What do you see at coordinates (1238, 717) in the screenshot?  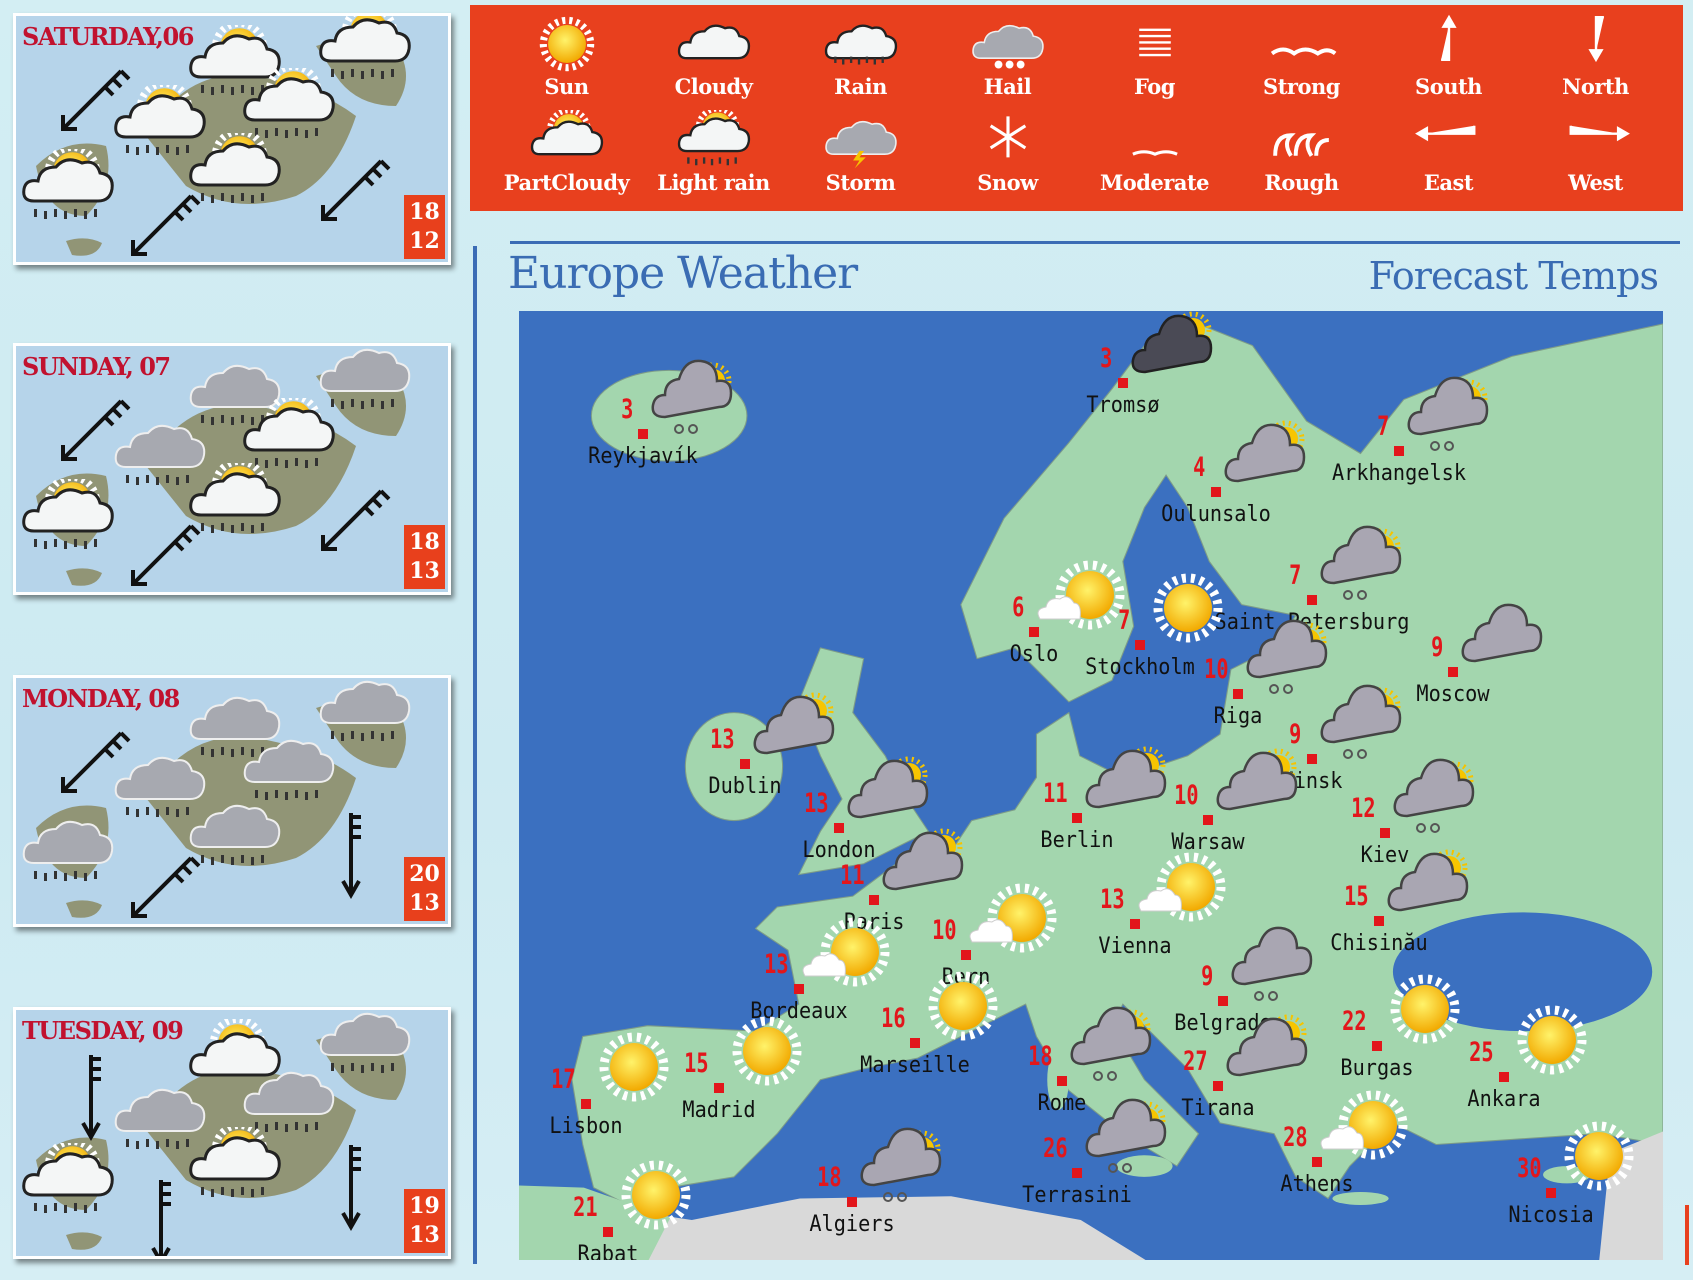 I see `city-name: Riga` at bounding box center [1238, 717].